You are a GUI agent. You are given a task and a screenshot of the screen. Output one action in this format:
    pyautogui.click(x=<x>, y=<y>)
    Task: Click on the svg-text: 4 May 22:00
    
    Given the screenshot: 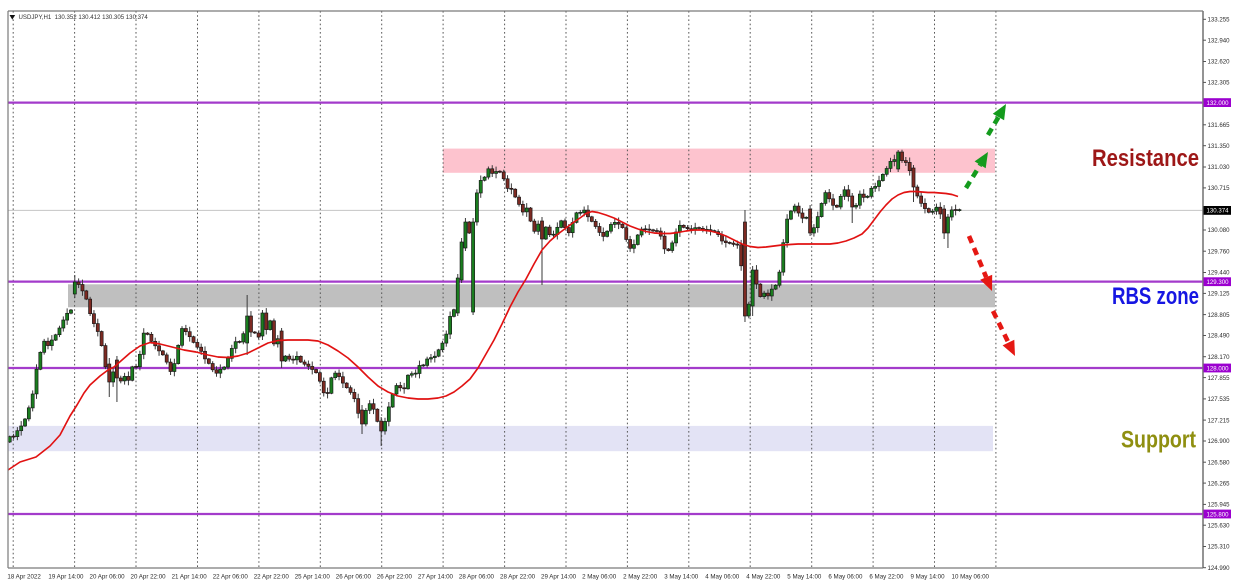 What is the action you would take?
    pyautogui.click(x=763, y=577)
    